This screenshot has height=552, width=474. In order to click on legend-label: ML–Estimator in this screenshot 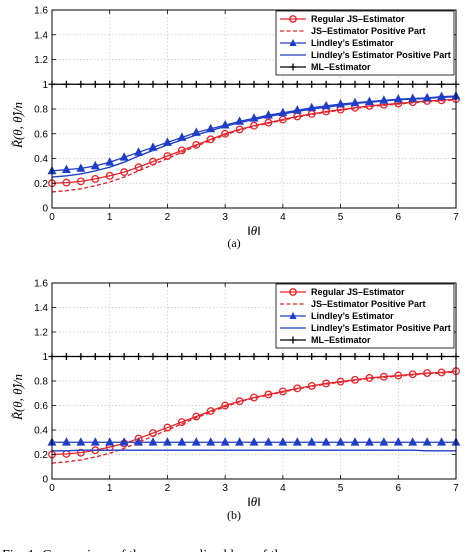, I will do `click(341, 67)`.